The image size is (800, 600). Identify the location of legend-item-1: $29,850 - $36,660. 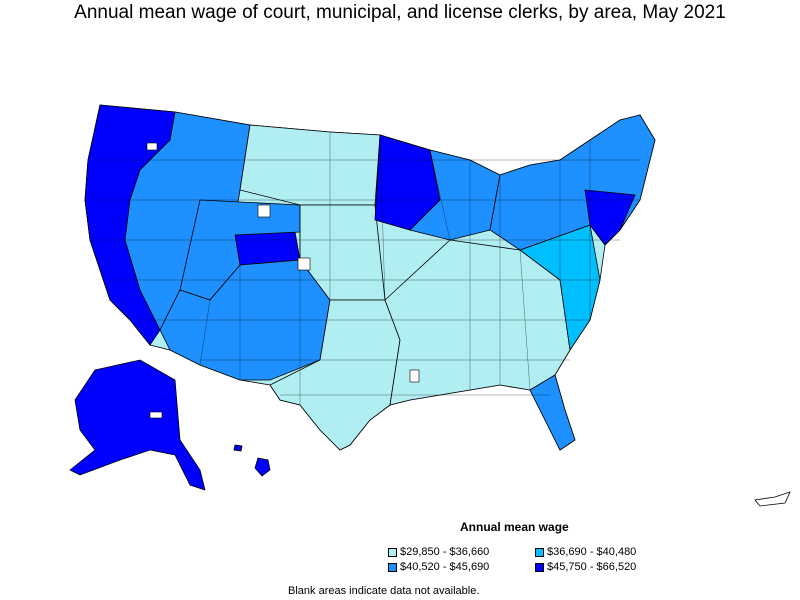
(438, 552).